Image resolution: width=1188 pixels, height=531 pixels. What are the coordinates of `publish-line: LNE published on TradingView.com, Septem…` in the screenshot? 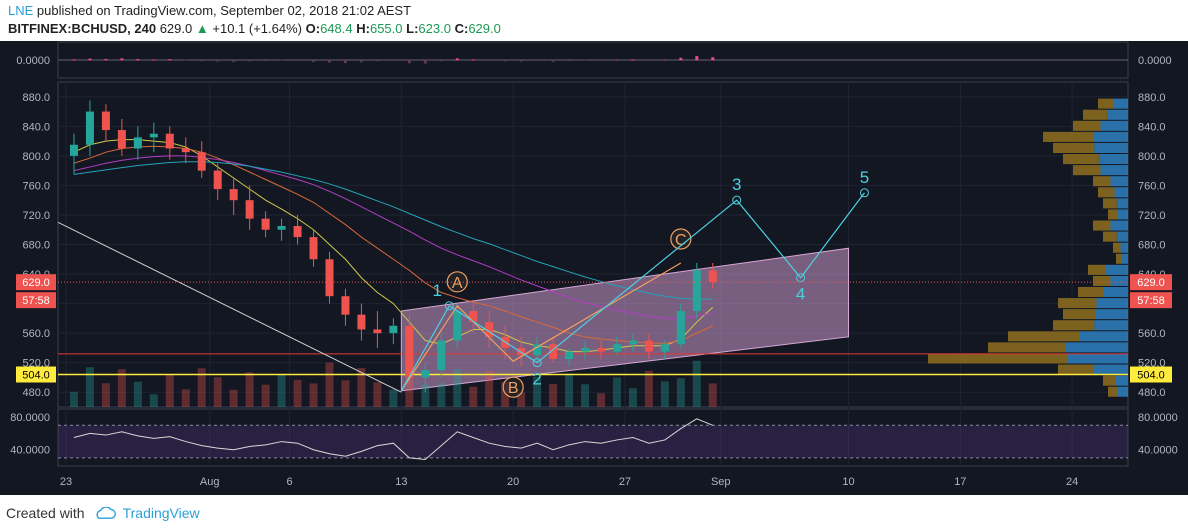 It's located at (209, 10).